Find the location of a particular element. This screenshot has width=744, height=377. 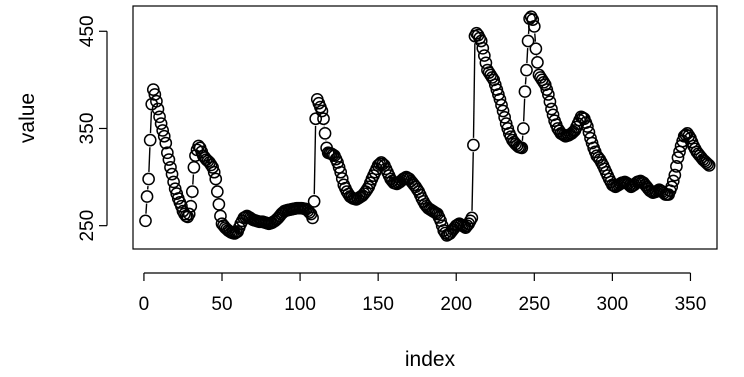

y-tick-label: 450 is located at coordinates (87, 31).